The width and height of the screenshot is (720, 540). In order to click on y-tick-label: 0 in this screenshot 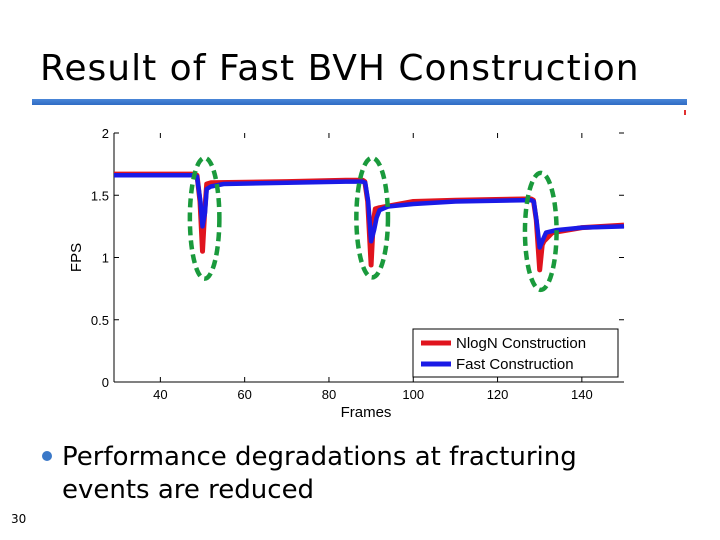, I will do `click(105, 382)`.